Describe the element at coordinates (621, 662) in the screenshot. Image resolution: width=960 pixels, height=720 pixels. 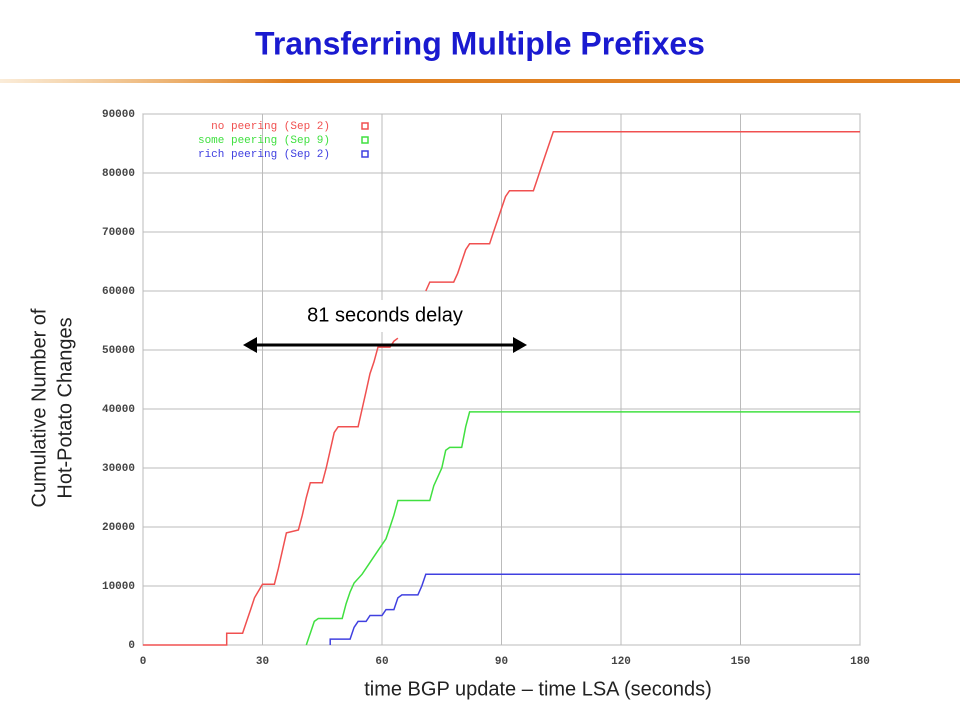
I see `x-tick-label: 120` at that location.